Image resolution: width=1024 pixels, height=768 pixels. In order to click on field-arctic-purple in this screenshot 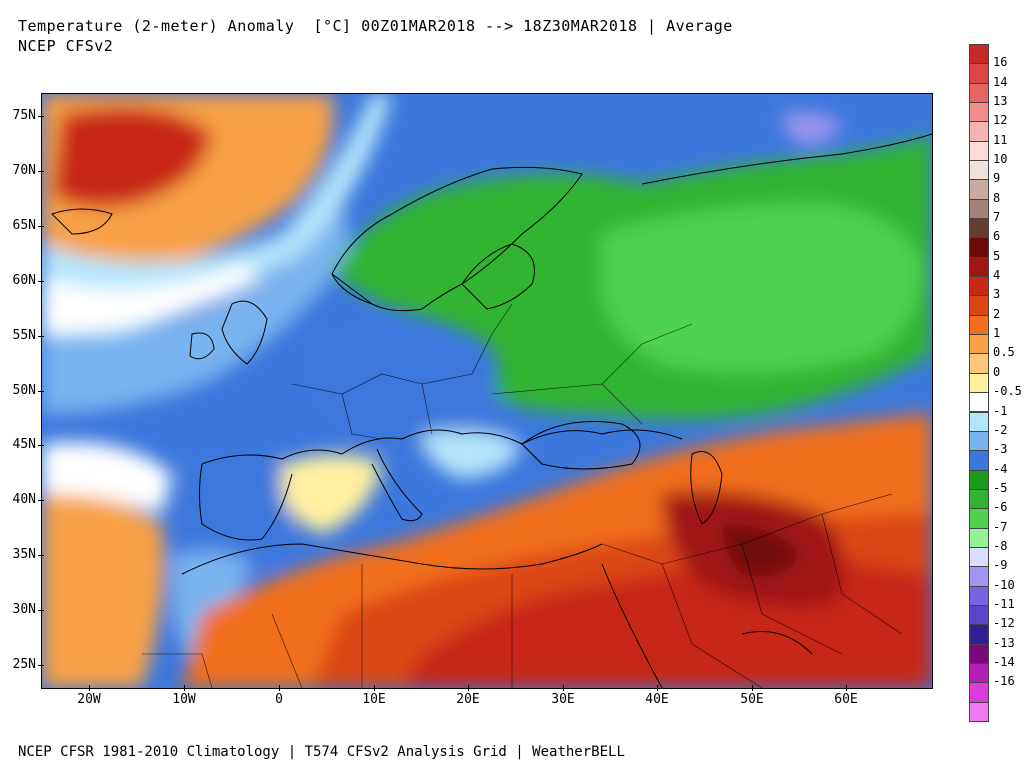, I will do `click(812, 128)`.